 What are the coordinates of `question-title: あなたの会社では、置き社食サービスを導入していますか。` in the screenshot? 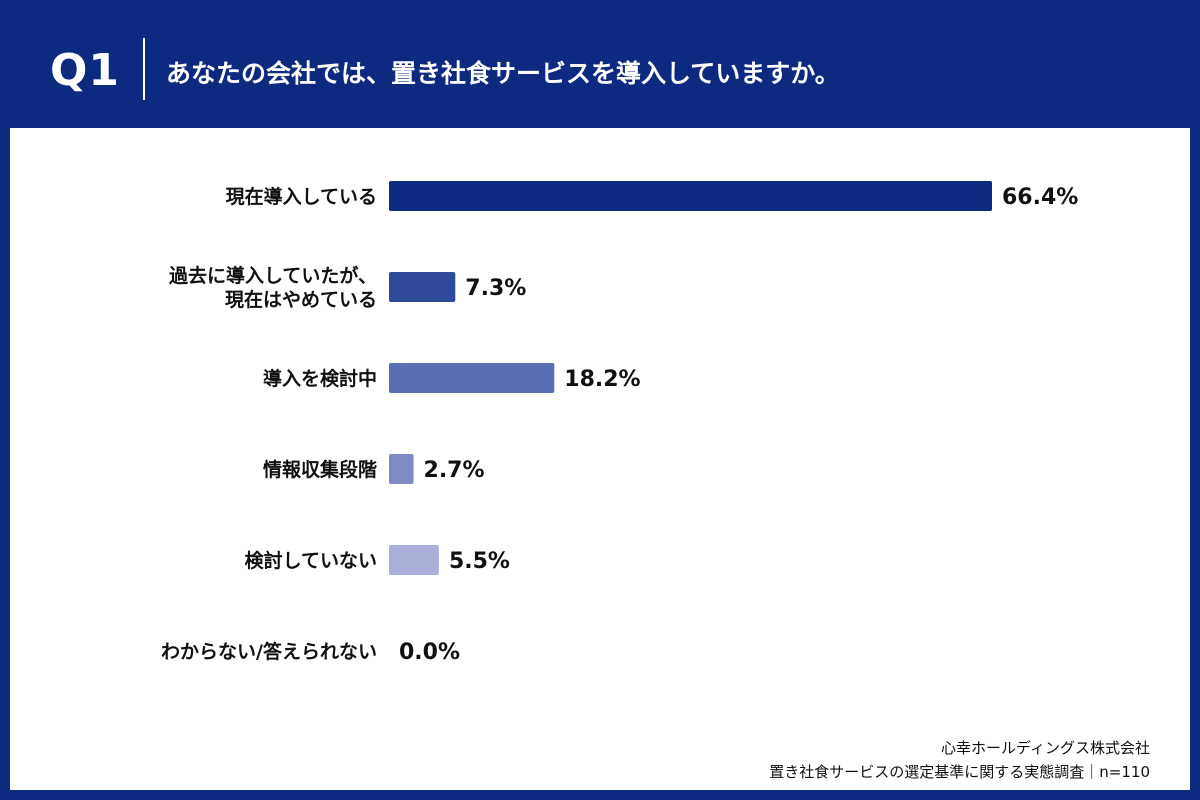 It's located at (503, 73).